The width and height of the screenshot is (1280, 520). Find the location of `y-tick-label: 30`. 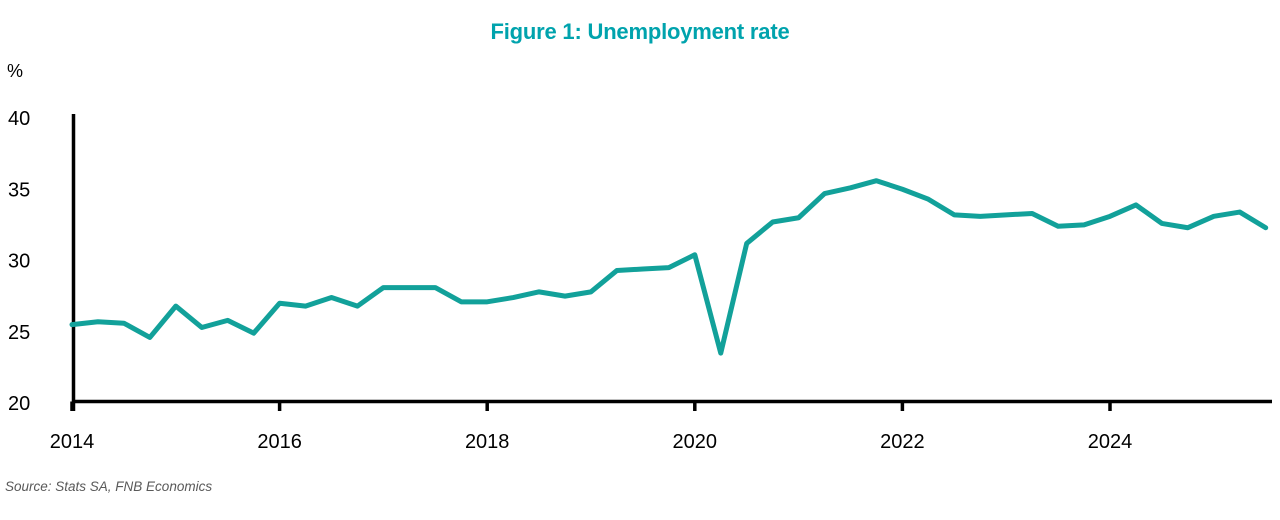

y-tick-label: 30 is located at coordinates (19, 262).